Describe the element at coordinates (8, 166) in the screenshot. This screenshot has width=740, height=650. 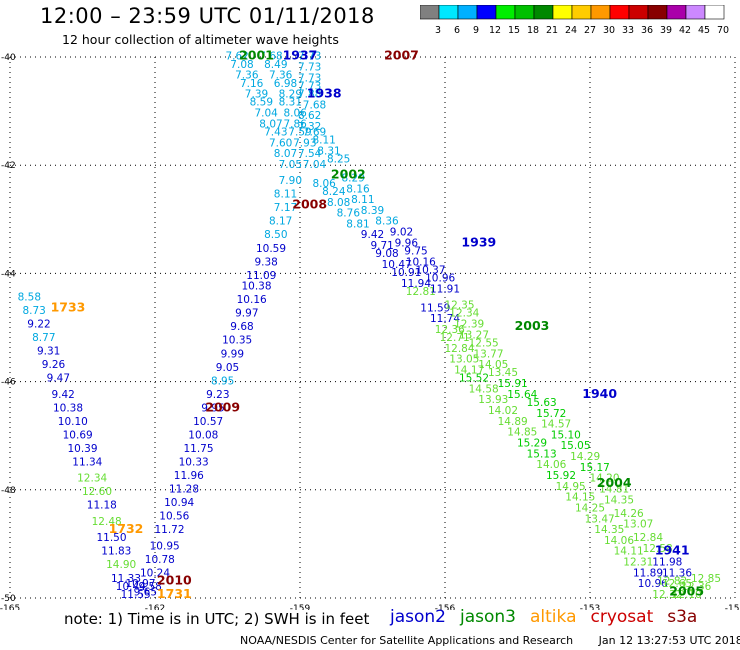
I see `y-tick-label: -42` at that location.